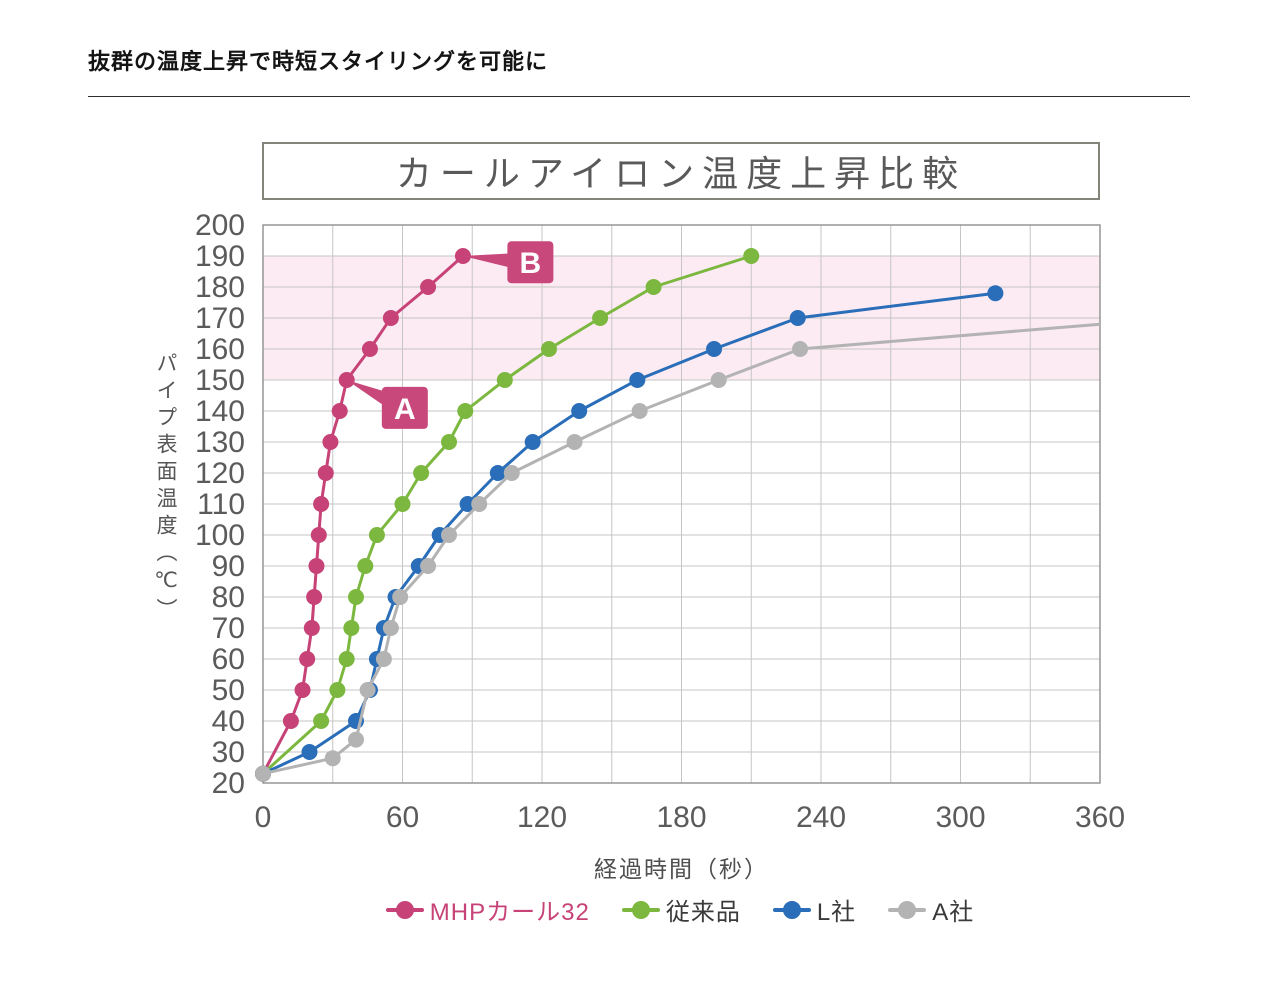  What do you see at coordinates (228, 659) in the screenshot?
I see `y-tick-label: 60` at bounding box center [228, 659].